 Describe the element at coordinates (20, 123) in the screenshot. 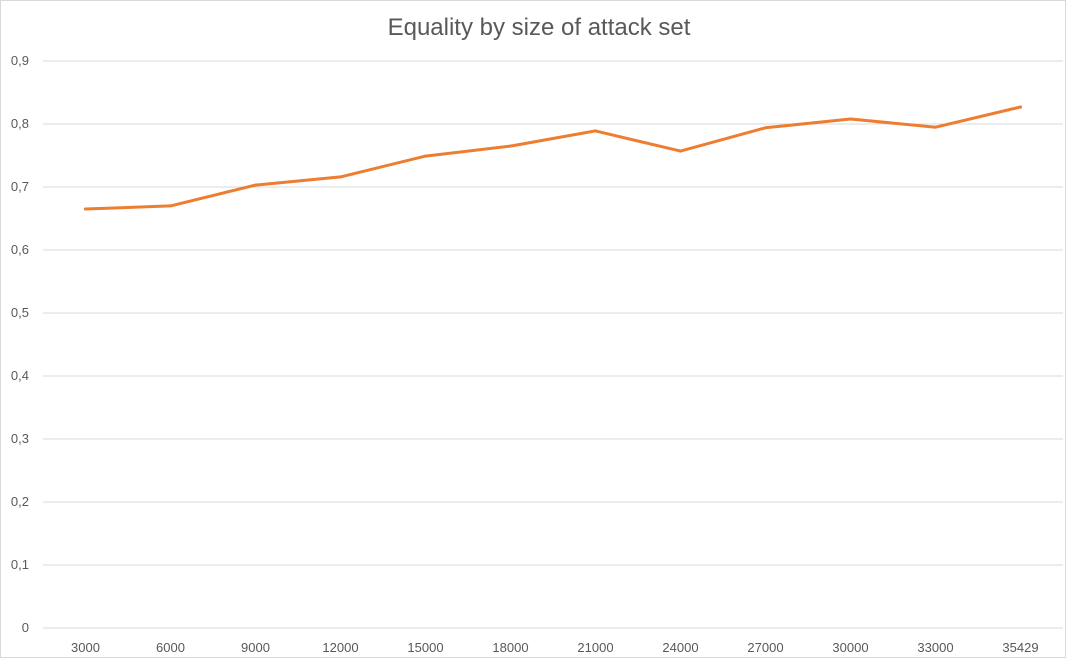

I see `y-tick-label: 0,8` at that location.